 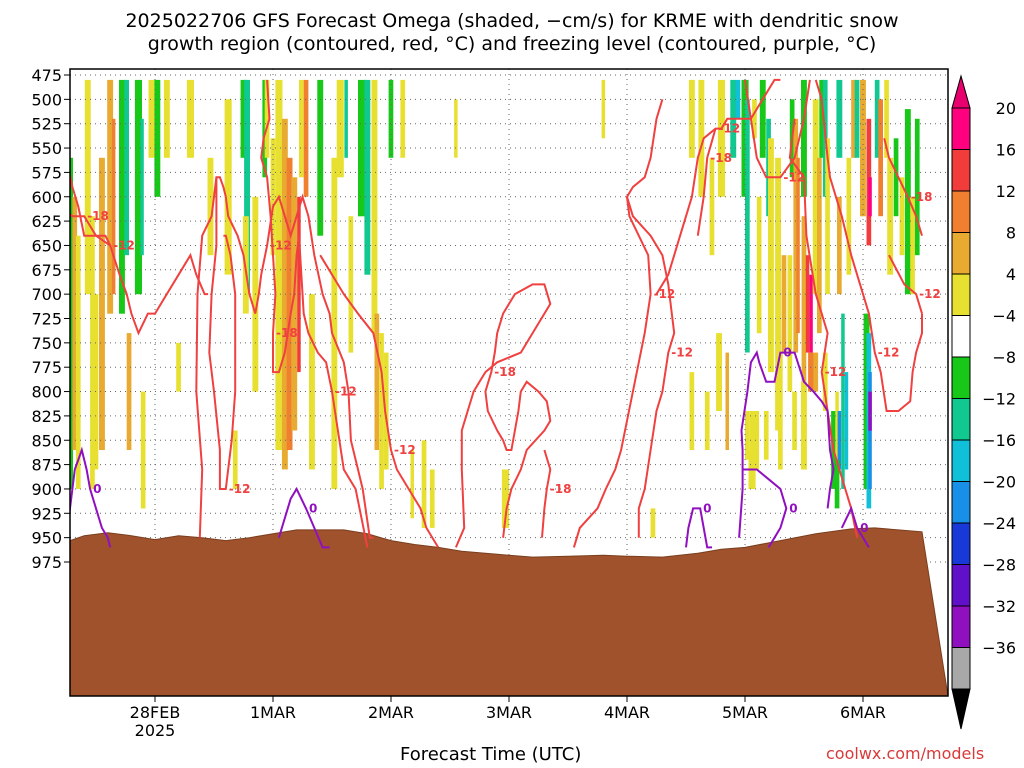 What do you see at coordinates (999, 648) in the screenshot?
I see `colorbar-label: −36` at bounding box center [999, 648].